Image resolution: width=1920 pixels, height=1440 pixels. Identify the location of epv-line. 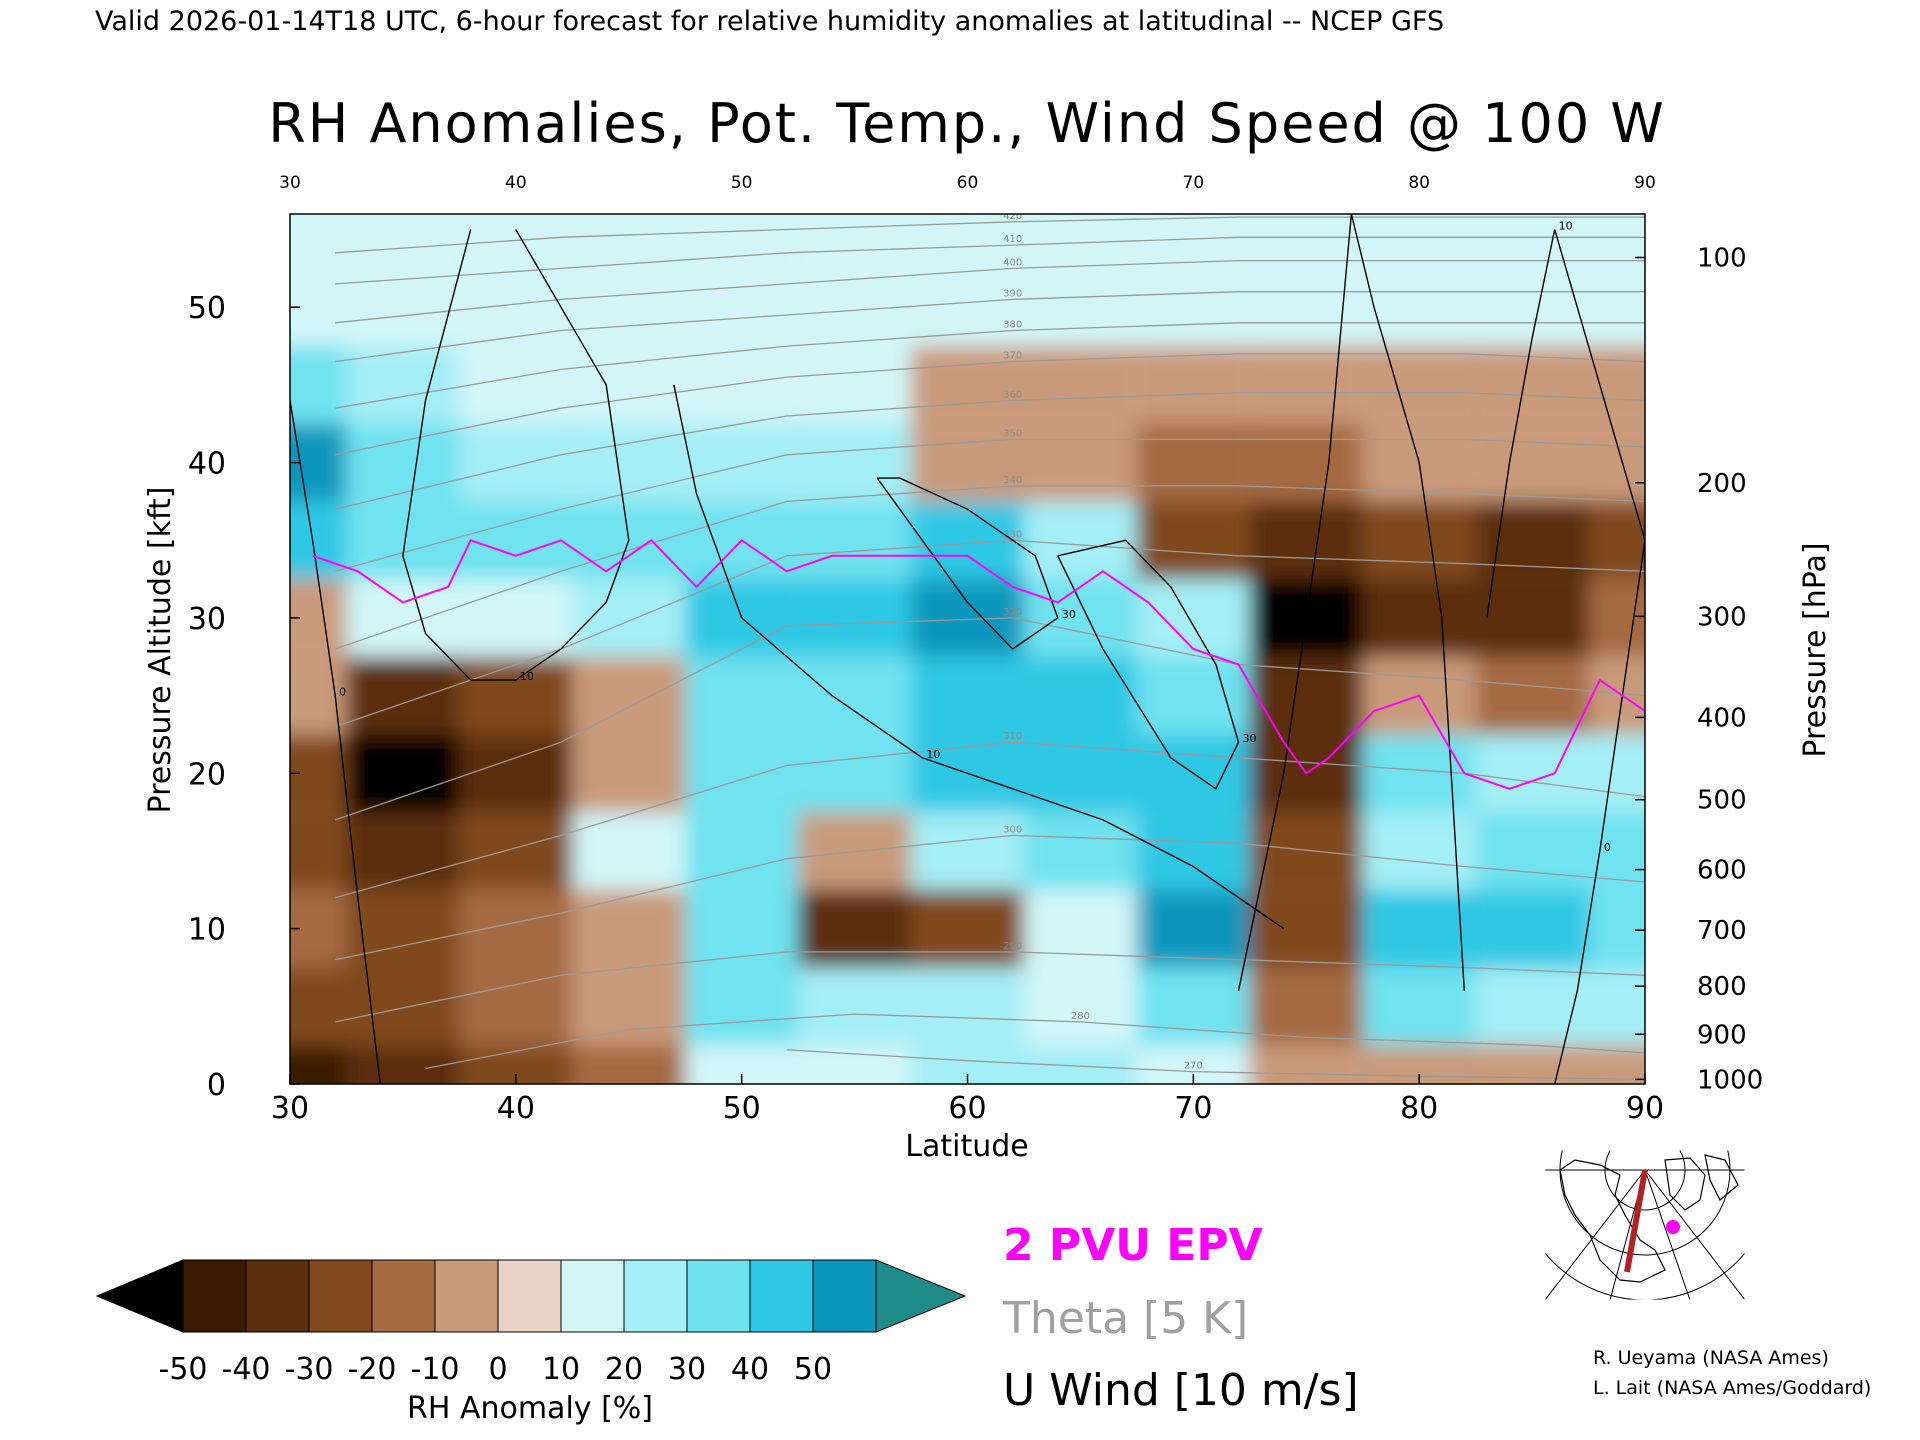
(978, 664).